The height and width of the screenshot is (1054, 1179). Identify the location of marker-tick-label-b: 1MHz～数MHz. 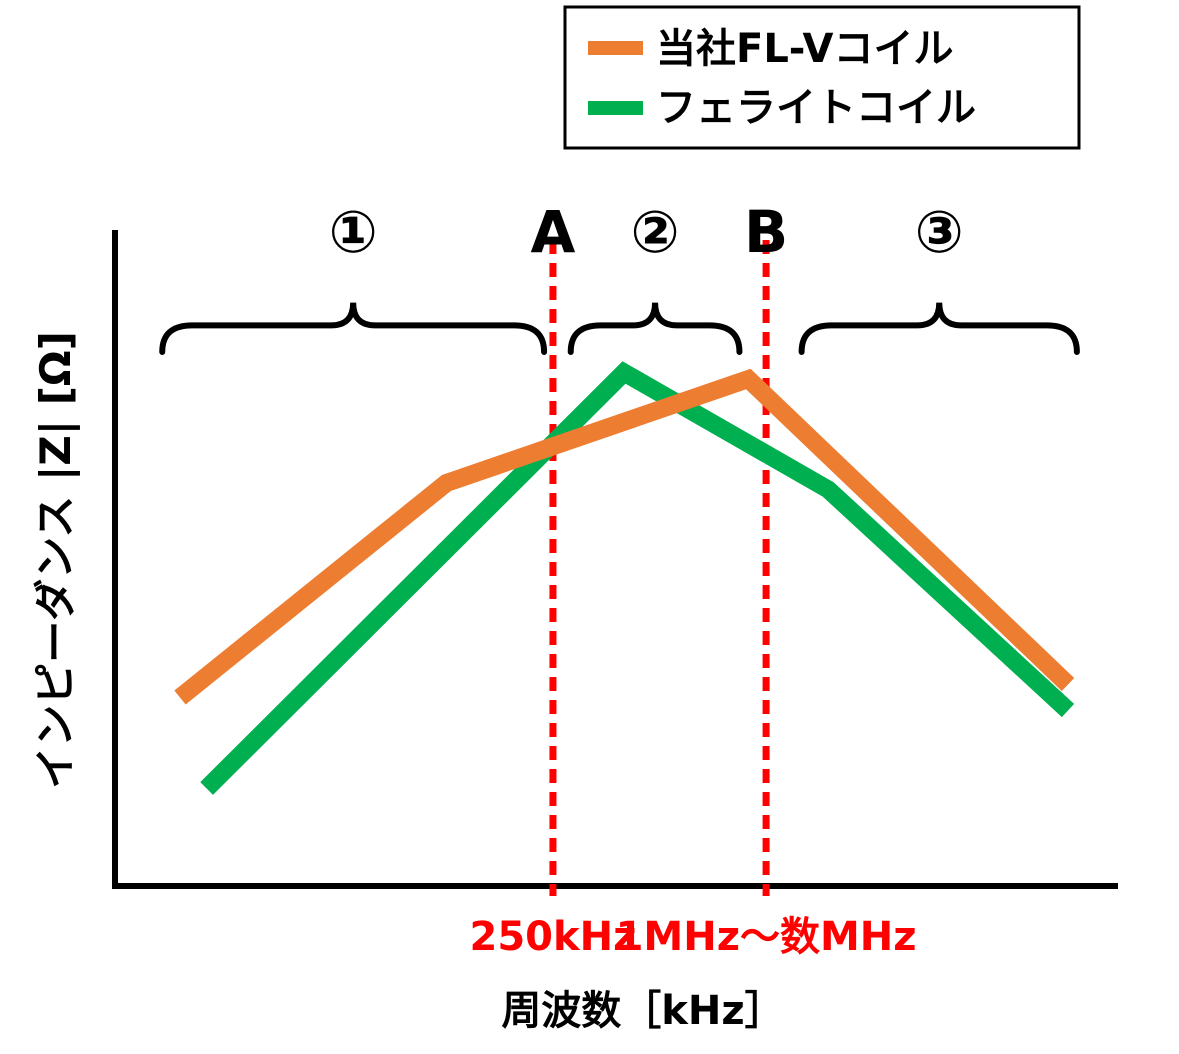
(766, 937).